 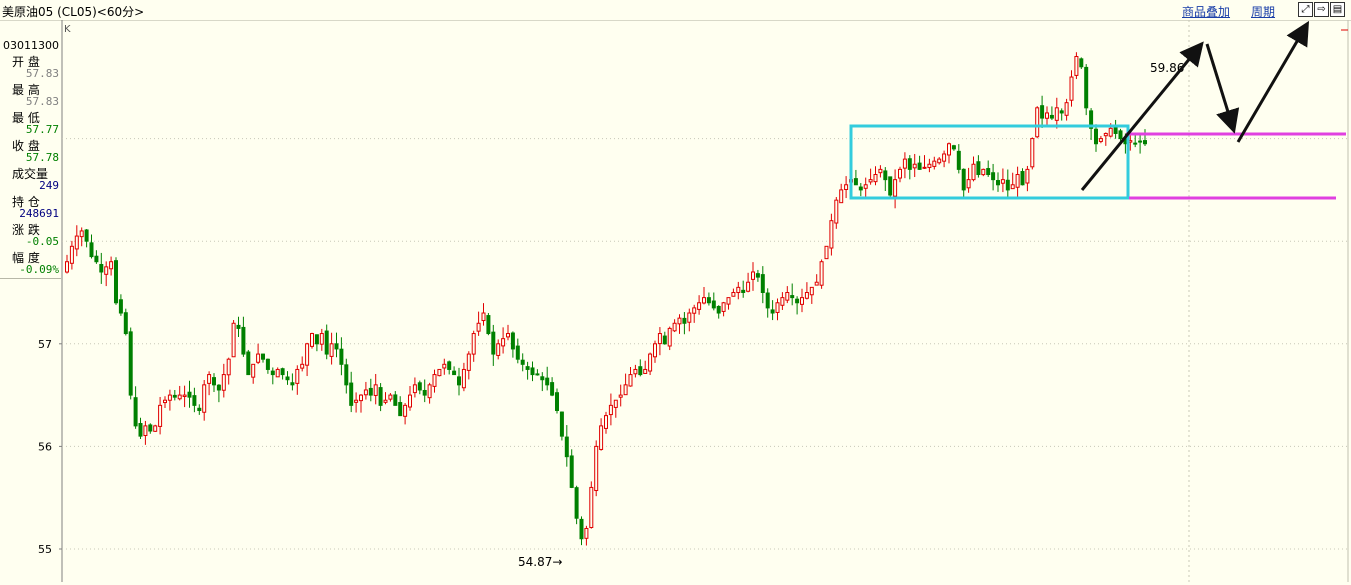 What do you see at coordinates (26, 118) in the screenshot?
I see `info-label-2: 最 低` at bounding box center [26, 118].